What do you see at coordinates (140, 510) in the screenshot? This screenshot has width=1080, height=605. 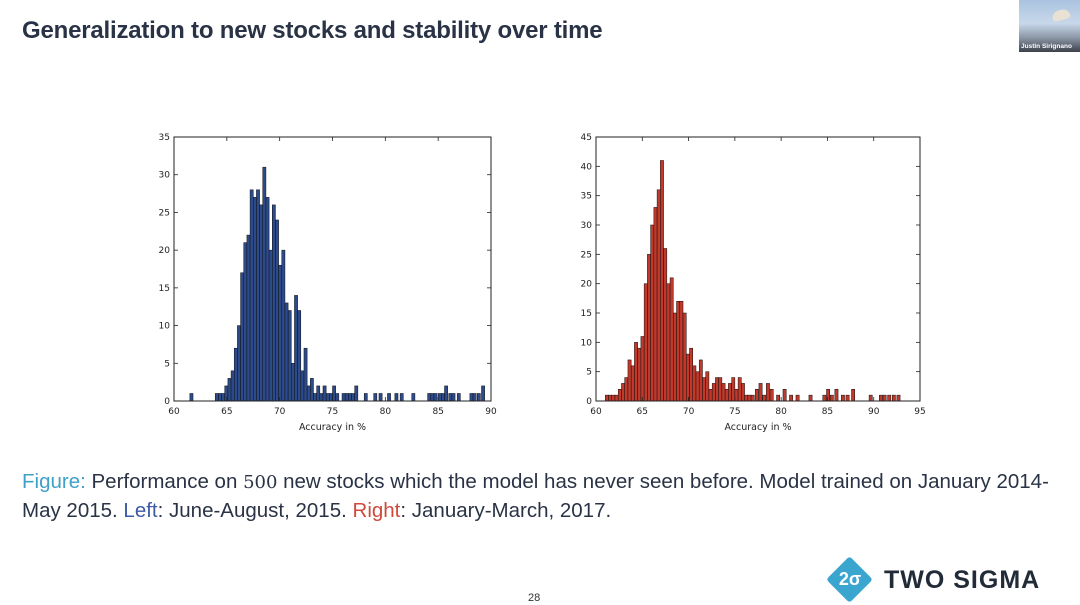 I see `caption-left-label: Left` at bounding box center [140, 510].